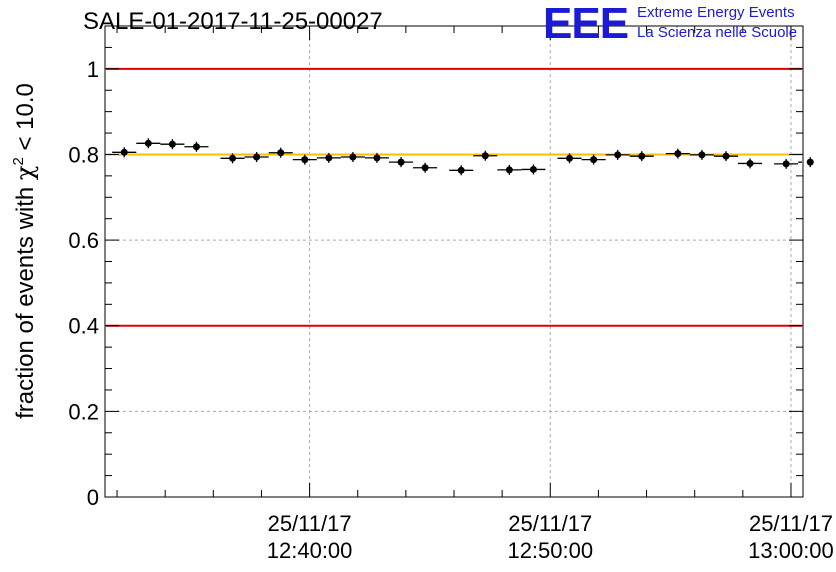 The image size is (836, 572). Describe the element at coordinates (716, 12) in the screenshot. I see `logo-text-line1: Extreme Energy Events` at that location.